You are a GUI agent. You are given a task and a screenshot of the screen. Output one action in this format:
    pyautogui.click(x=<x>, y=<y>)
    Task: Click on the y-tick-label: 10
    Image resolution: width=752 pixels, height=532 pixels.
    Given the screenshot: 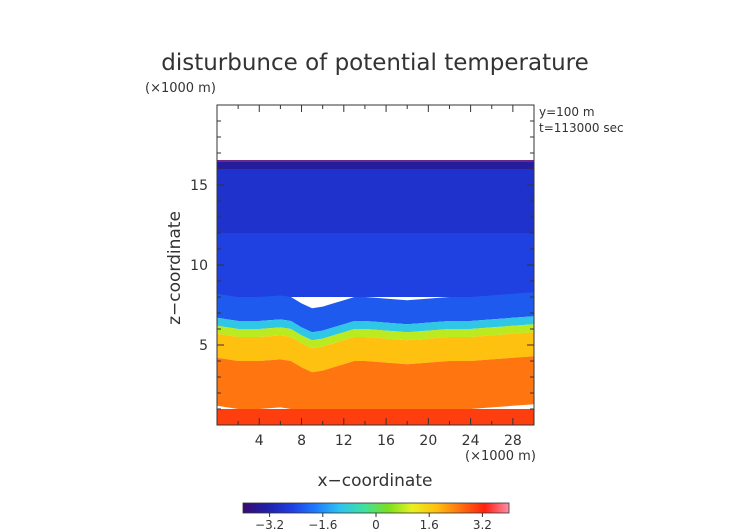 What is the action you would take?
    pyautogui.click(x=199, y=266)
    